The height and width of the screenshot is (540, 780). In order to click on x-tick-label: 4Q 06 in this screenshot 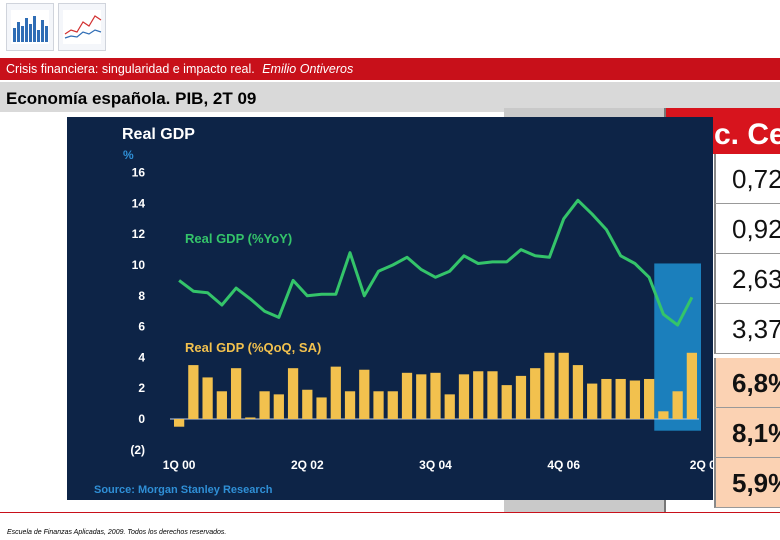, I will do `click(563, 465)`.